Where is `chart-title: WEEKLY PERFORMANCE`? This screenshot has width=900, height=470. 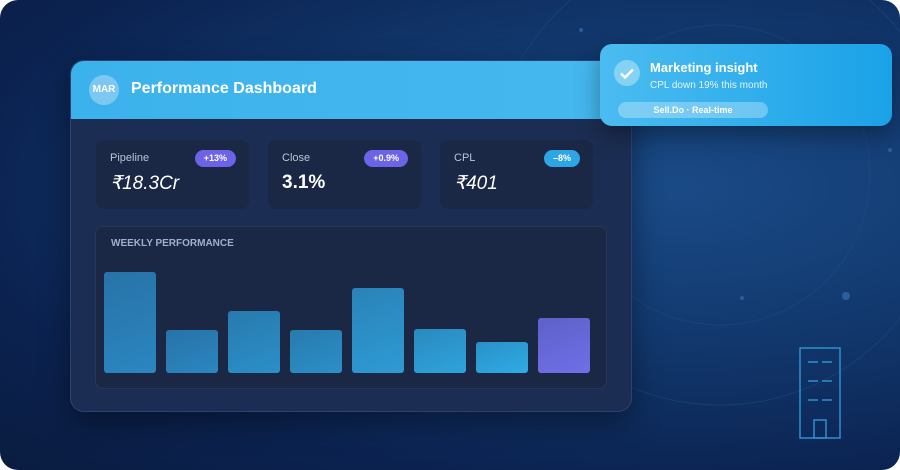
chart-title: WEEKLY PERFORMANCE is located at coordinates (172, 243).